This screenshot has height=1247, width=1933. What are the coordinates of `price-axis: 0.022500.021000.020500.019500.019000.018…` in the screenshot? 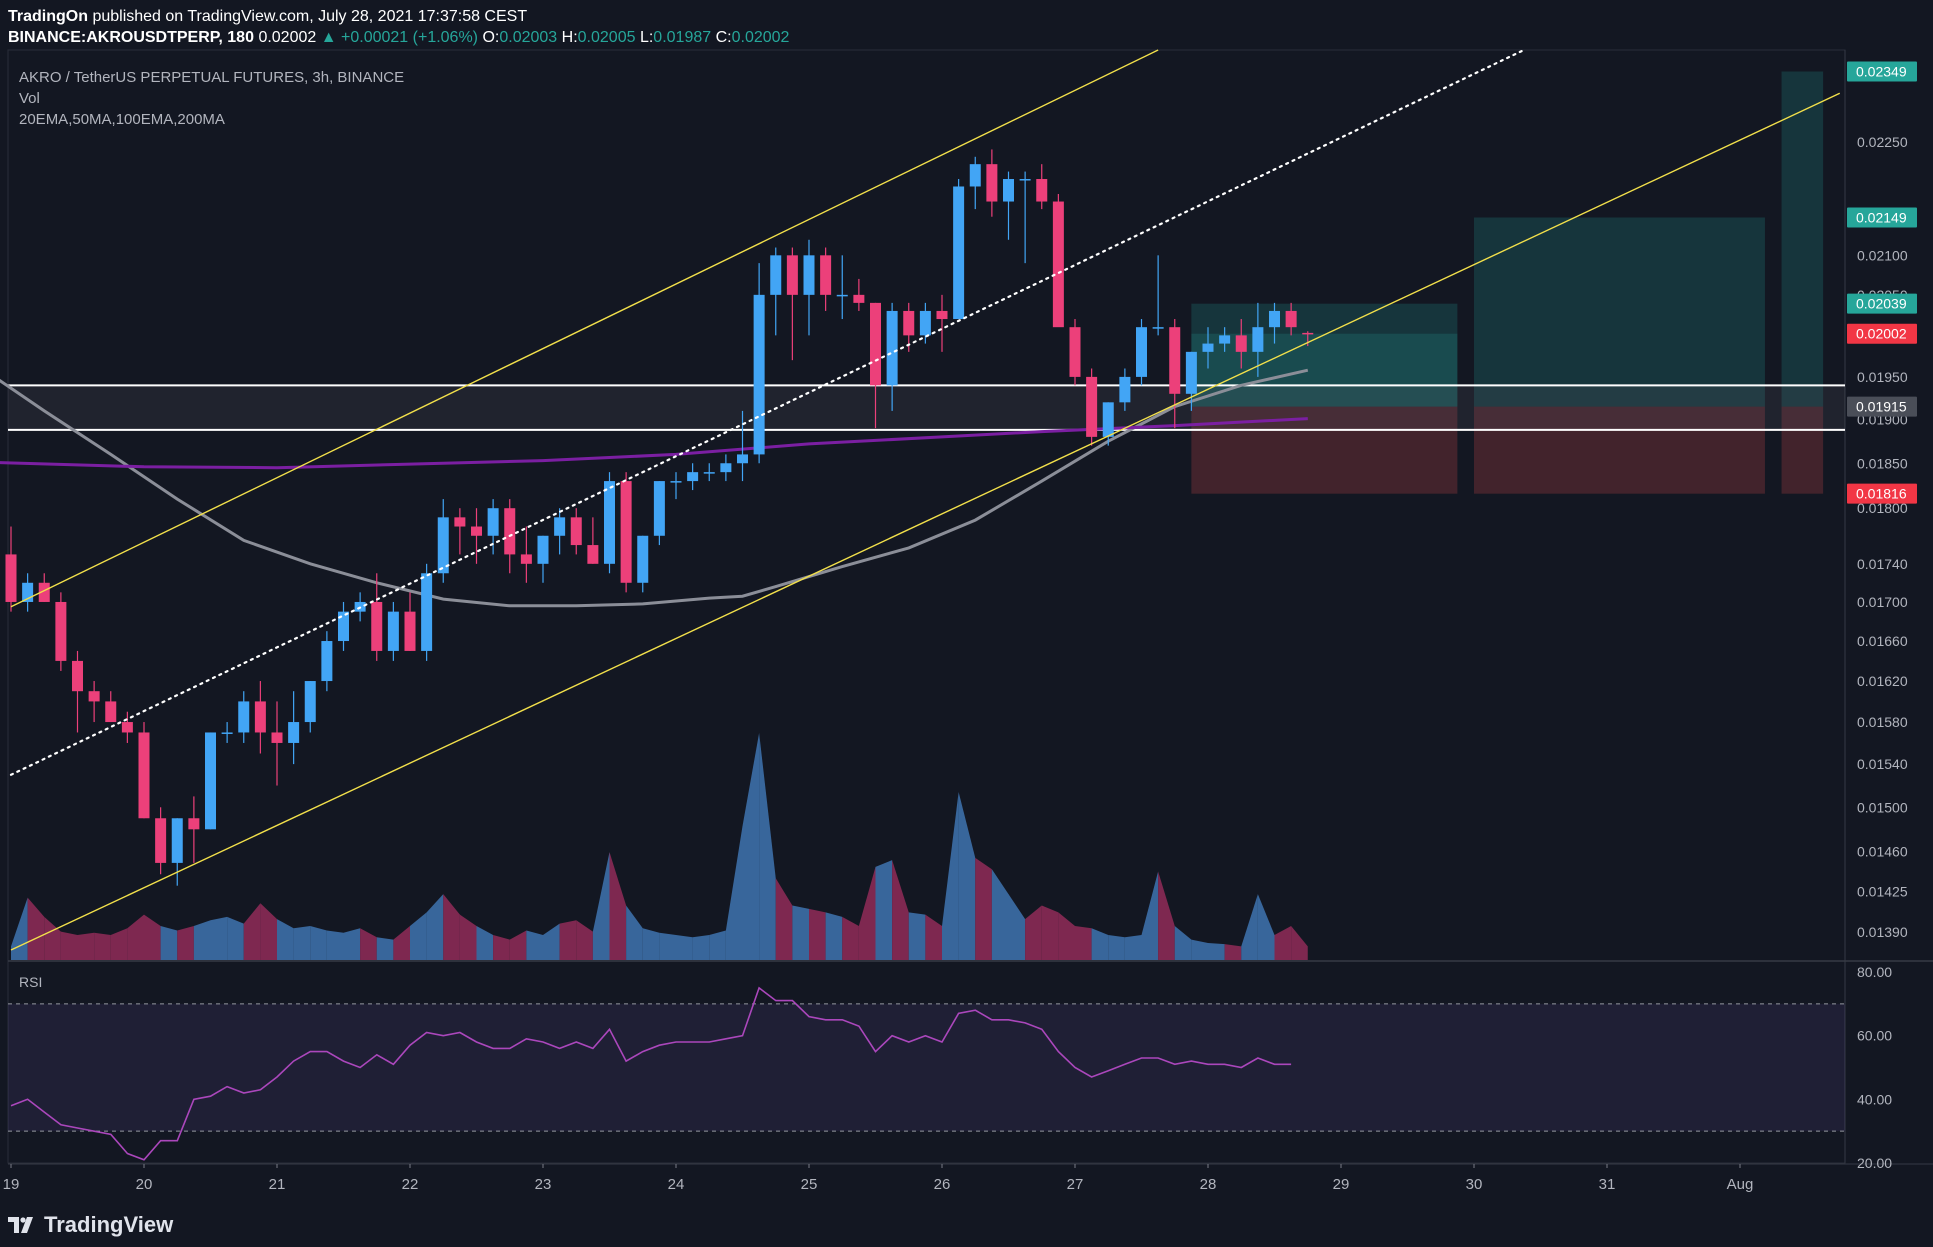 It's located at (1882, 616).